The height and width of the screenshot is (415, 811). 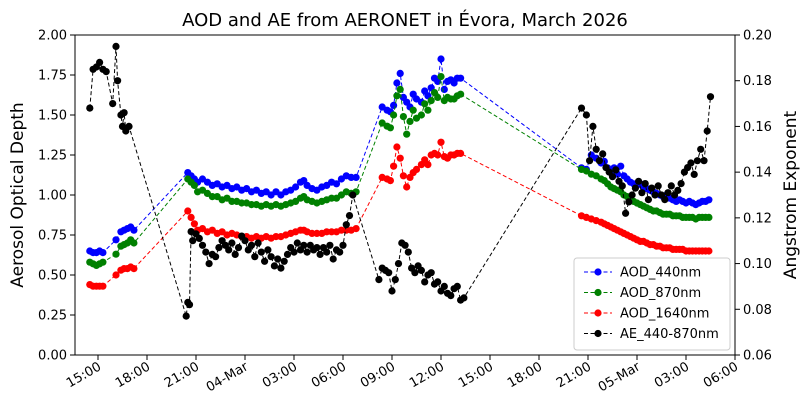 I want to click on right-y-tick-label: 0.10, so click(x=757, y=264).